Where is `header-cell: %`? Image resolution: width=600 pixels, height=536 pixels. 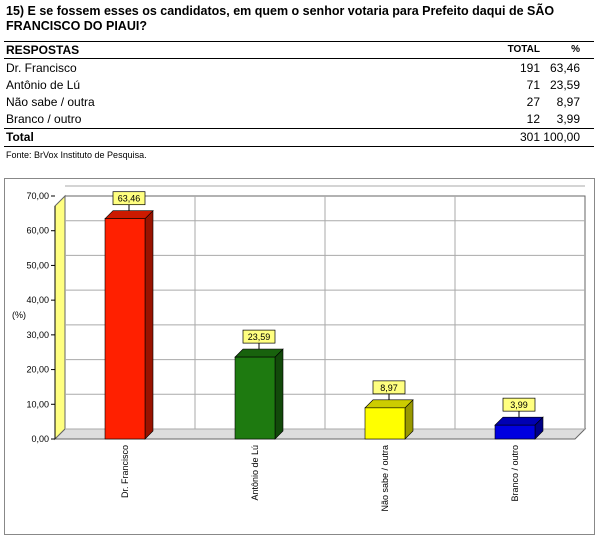 header-cell: % is located at coordinates (575, 49).